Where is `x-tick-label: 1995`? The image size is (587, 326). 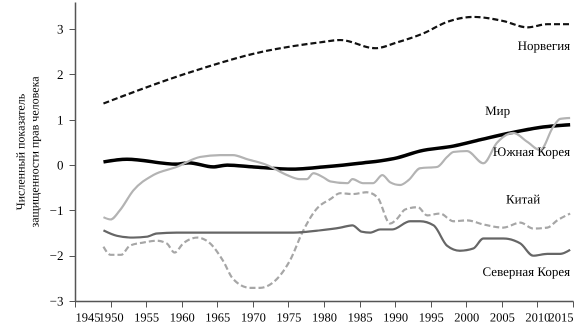
x-tick-label: 1995 is located at coordinates (431, 317).